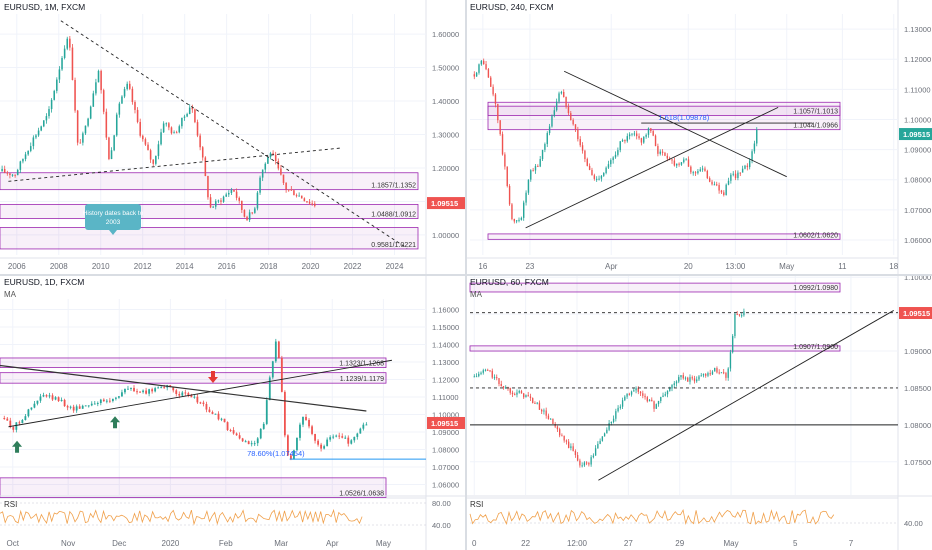 Image resolution: width=932 pixels, height=550 pixels. Describe the element at coordinates (445, 310) in the screenshot. I see `y-tick-label: 1.16000` at that location.